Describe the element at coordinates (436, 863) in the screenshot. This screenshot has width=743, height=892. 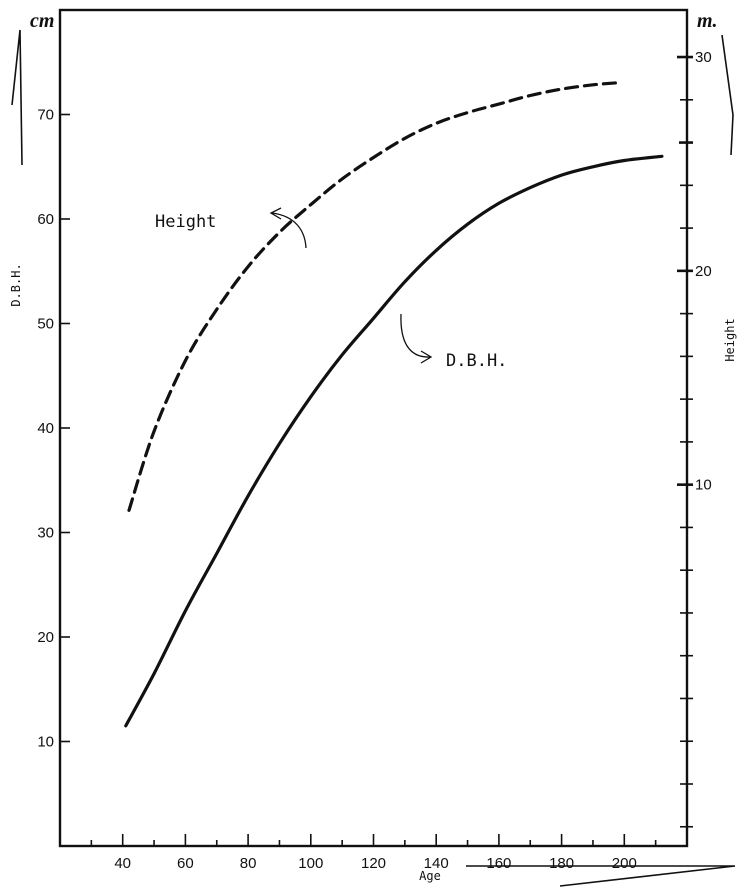
I see `x-tick-label: 140` at that location.